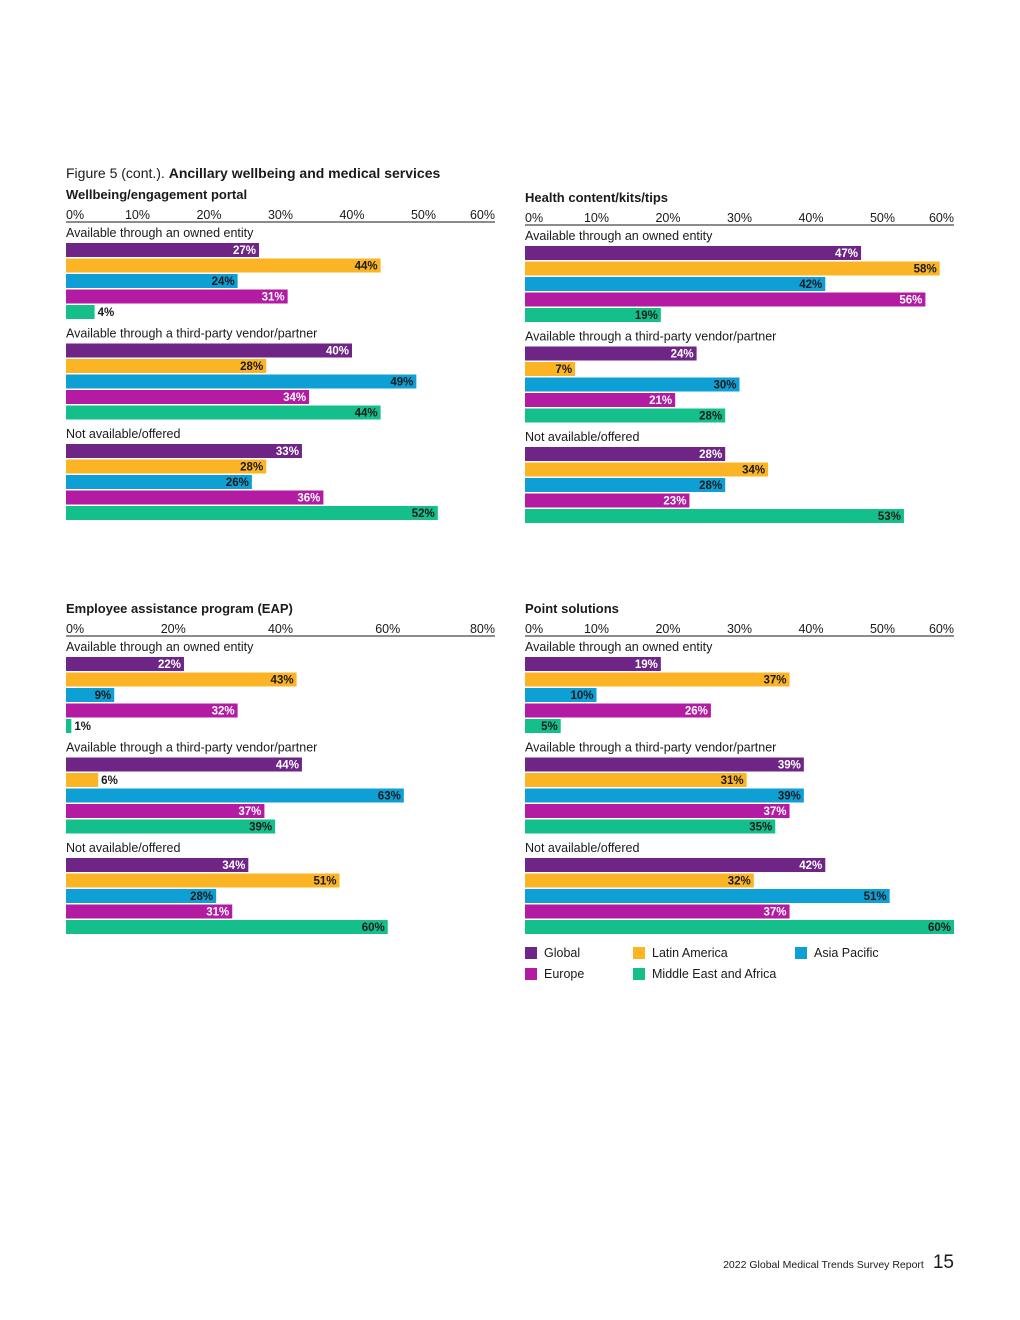 This screenshot has height=1320, width=1020. I want to click on legend-swatch-global, so click(531, 953).